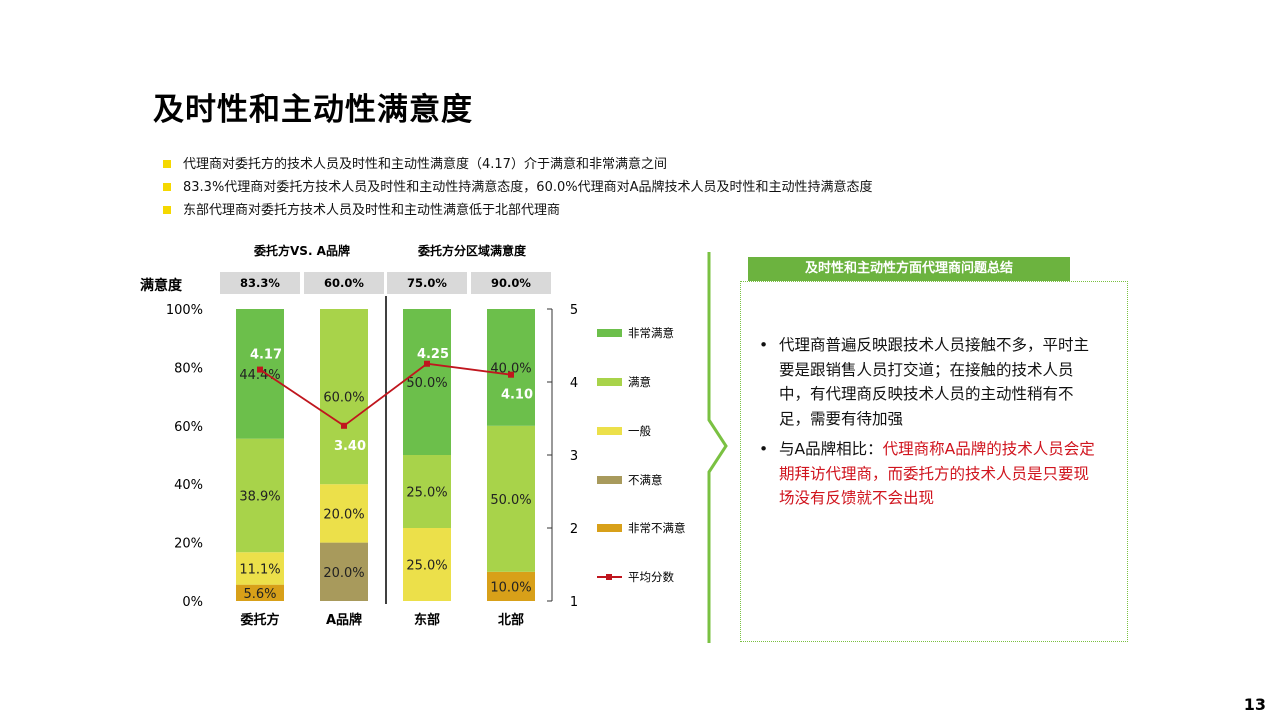  What do you see at coordinates (188, 485) in the screenshot?
I see `y-tick-label: 40%` at bounding box center [188, 485].